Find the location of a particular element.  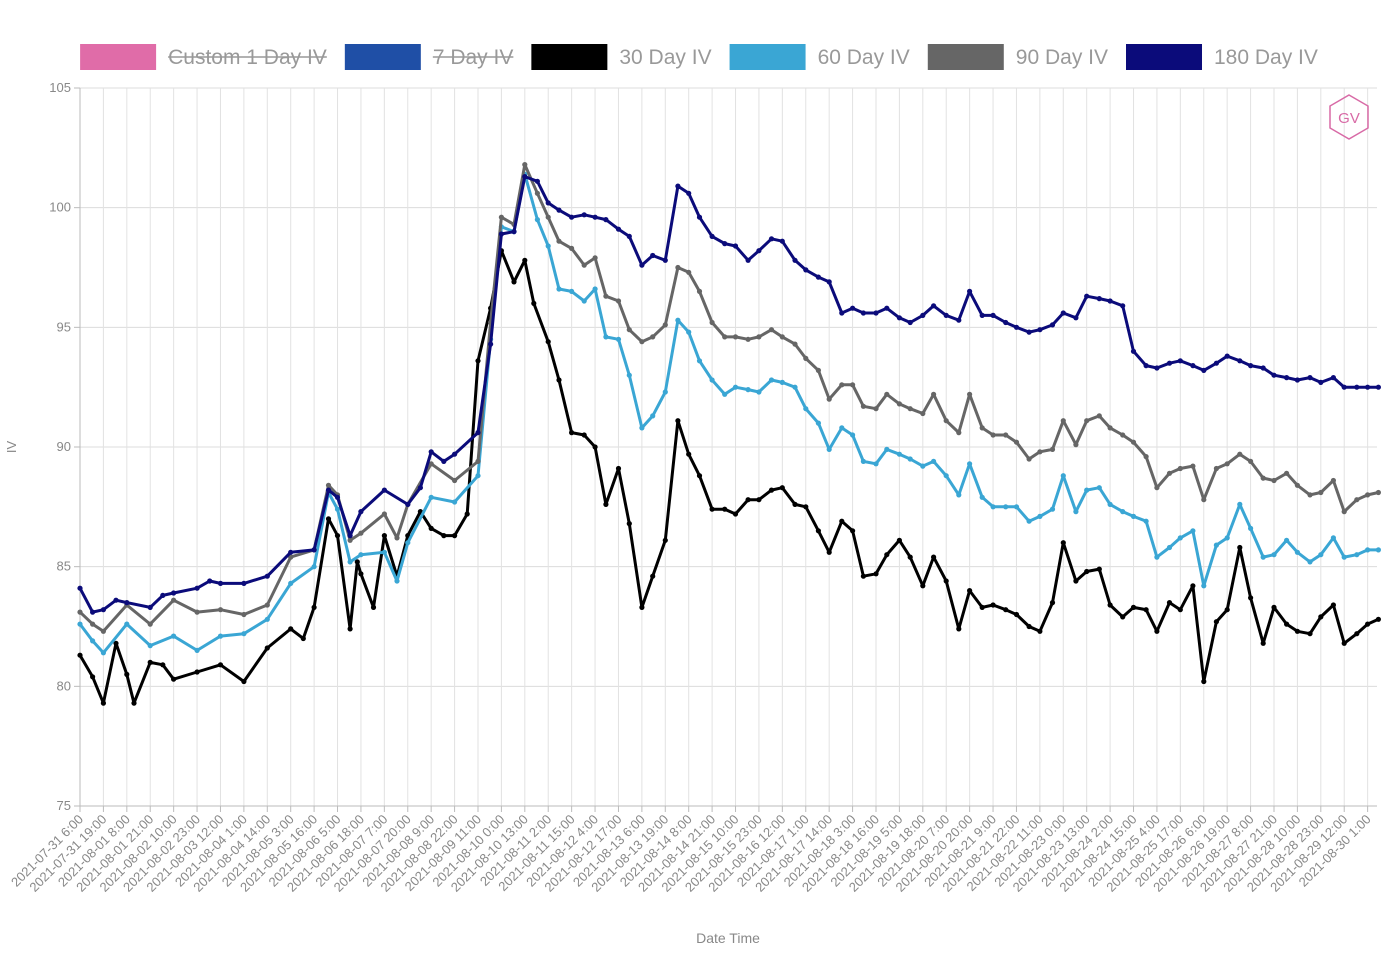

legend-swatch is located at coordinates (767, 57).